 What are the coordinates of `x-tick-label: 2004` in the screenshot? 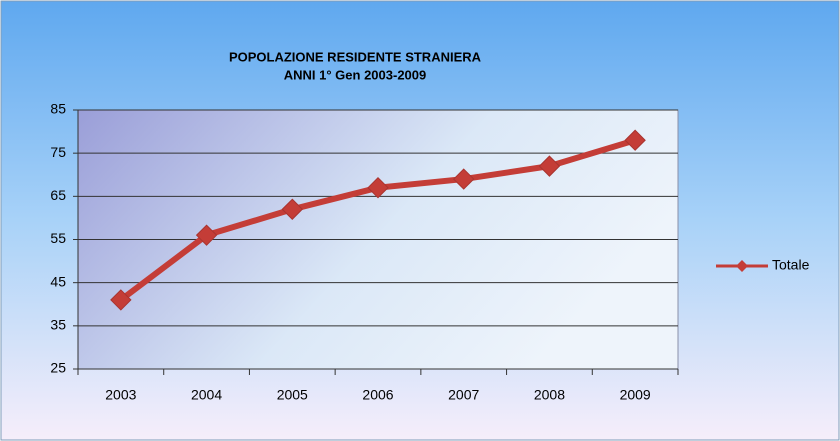 It's located at (206, 395).